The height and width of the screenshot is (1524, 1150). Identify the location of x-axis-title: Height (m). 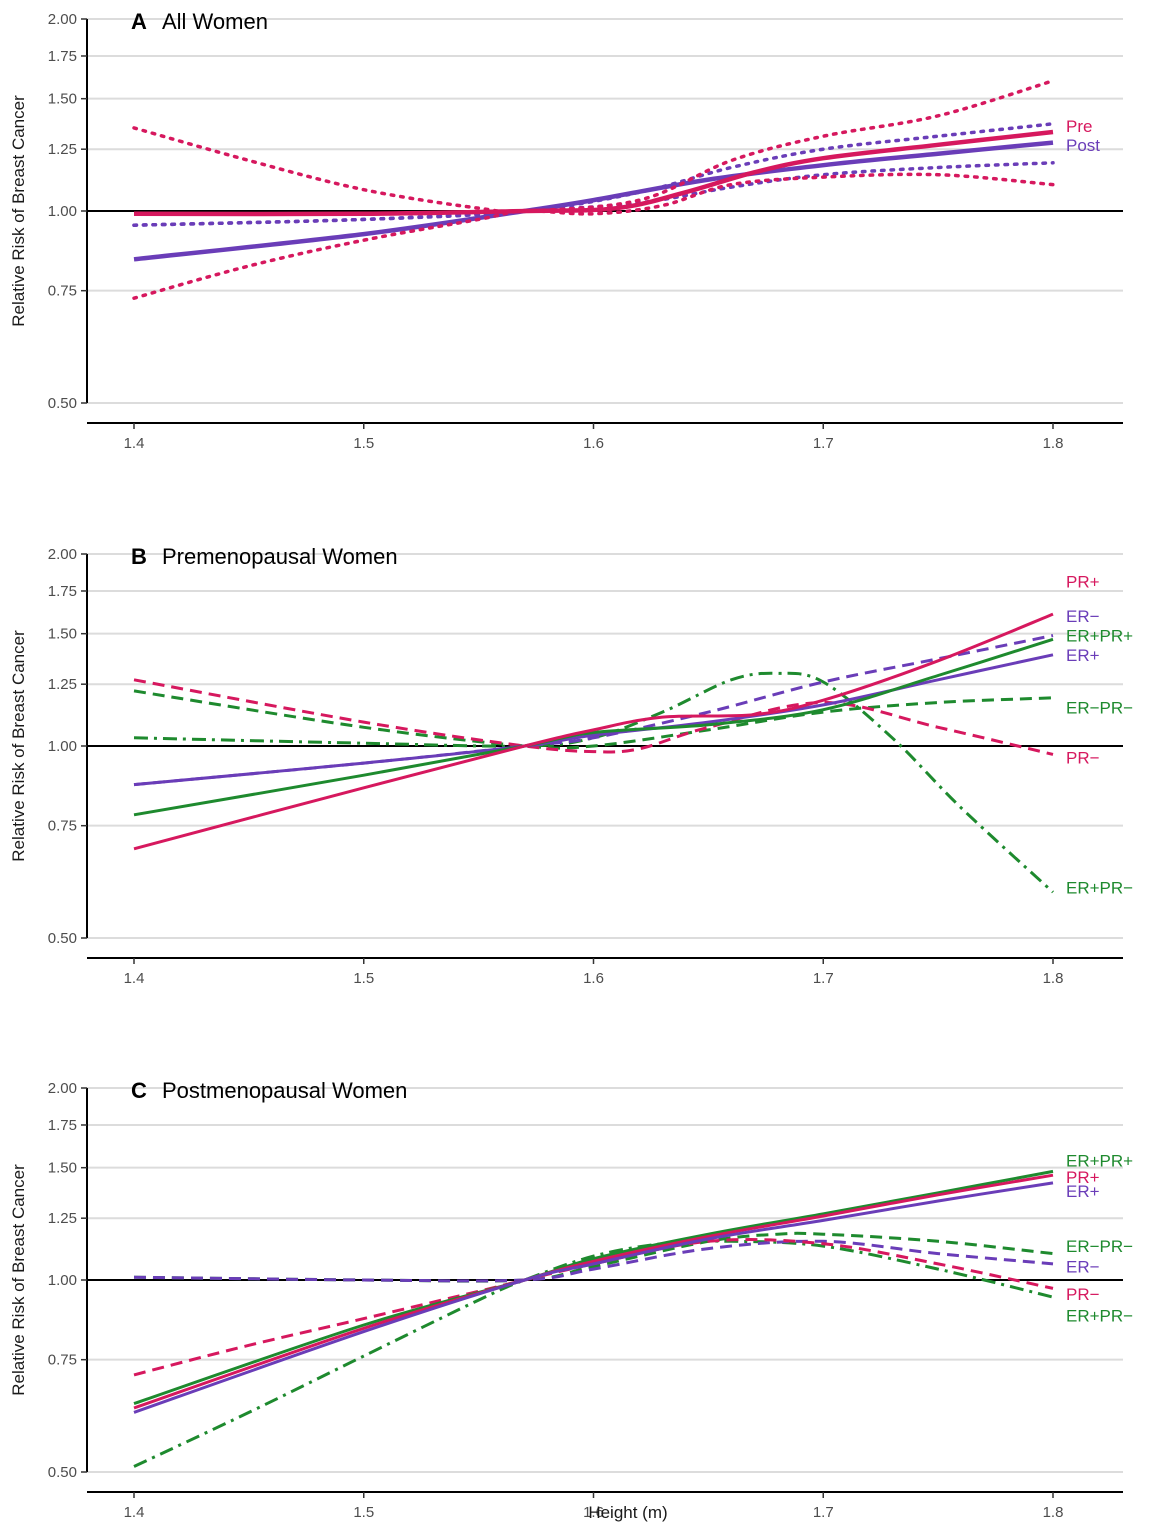
(627, 1512).